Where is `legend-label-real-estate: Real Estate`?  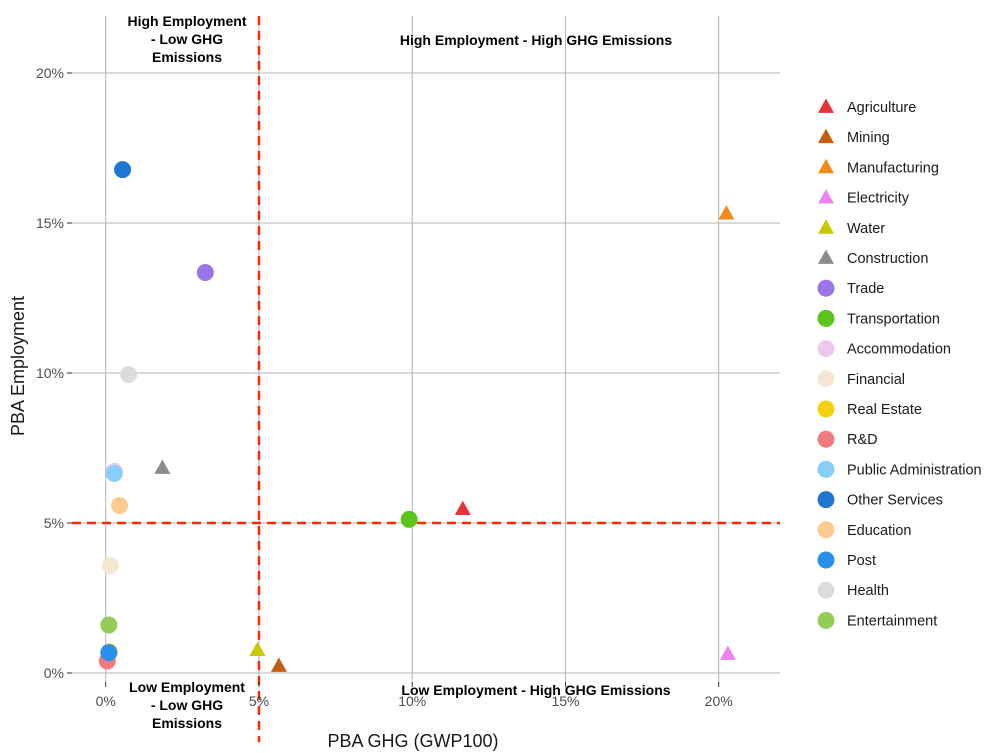
legend-label-real-estate: Real Estate is located at coordinates (884, 410).